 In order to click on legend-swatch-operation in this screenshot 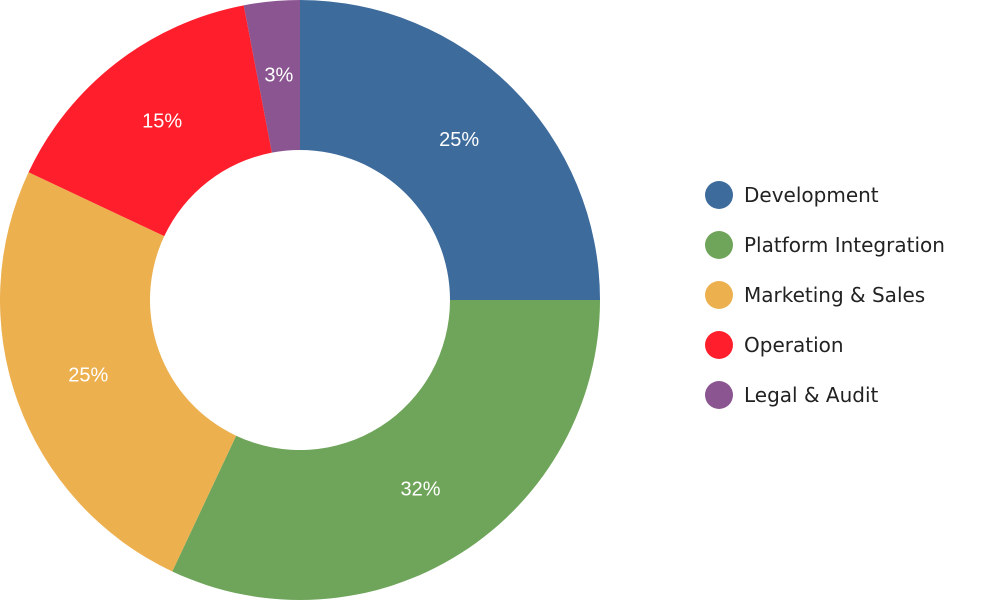, I will do `click(719, 345)`.